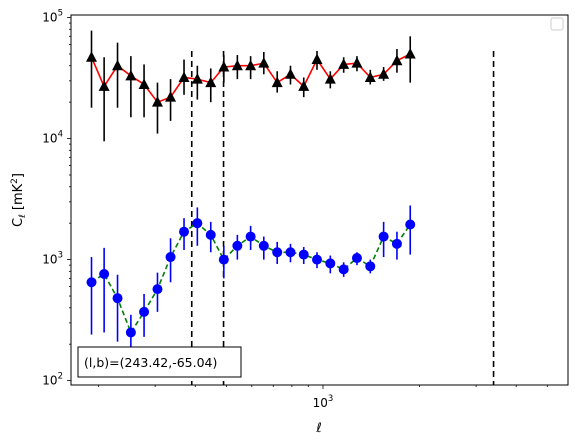 The image size is (580, 443). What do you see at coordinates (323, 402) in the screenshot?
I see `x-tick-label: 103` at bounding box center [323, 402].